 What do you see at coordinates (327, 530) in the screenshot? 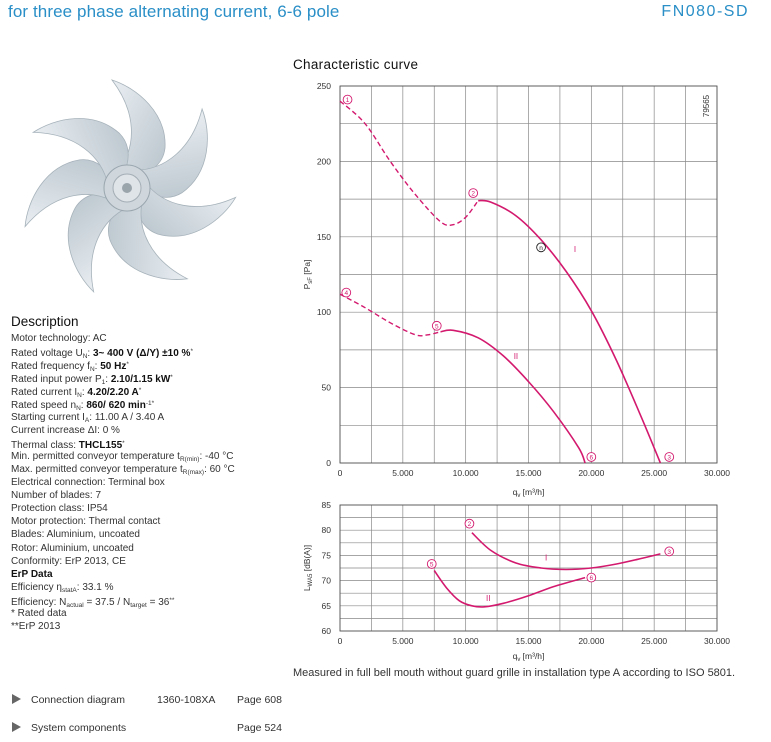
I see `y-tick-label: 80` at bounding box center [327, 530].